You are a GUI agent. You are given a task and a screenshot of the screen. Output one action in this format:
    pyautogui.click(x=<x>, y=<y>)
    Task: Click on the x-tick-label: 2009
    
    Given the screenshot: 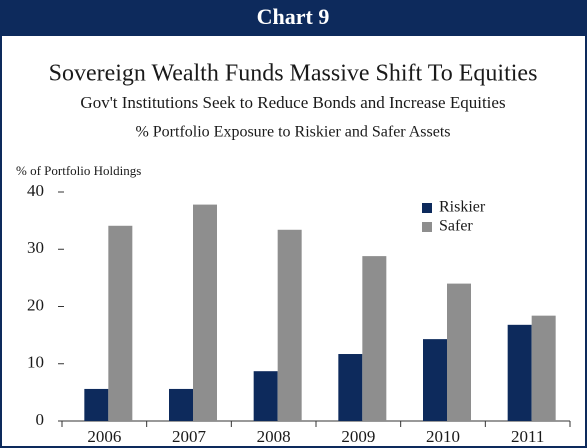 What is the action you would take?
    pyautogui.click(x=358, y=436)
    